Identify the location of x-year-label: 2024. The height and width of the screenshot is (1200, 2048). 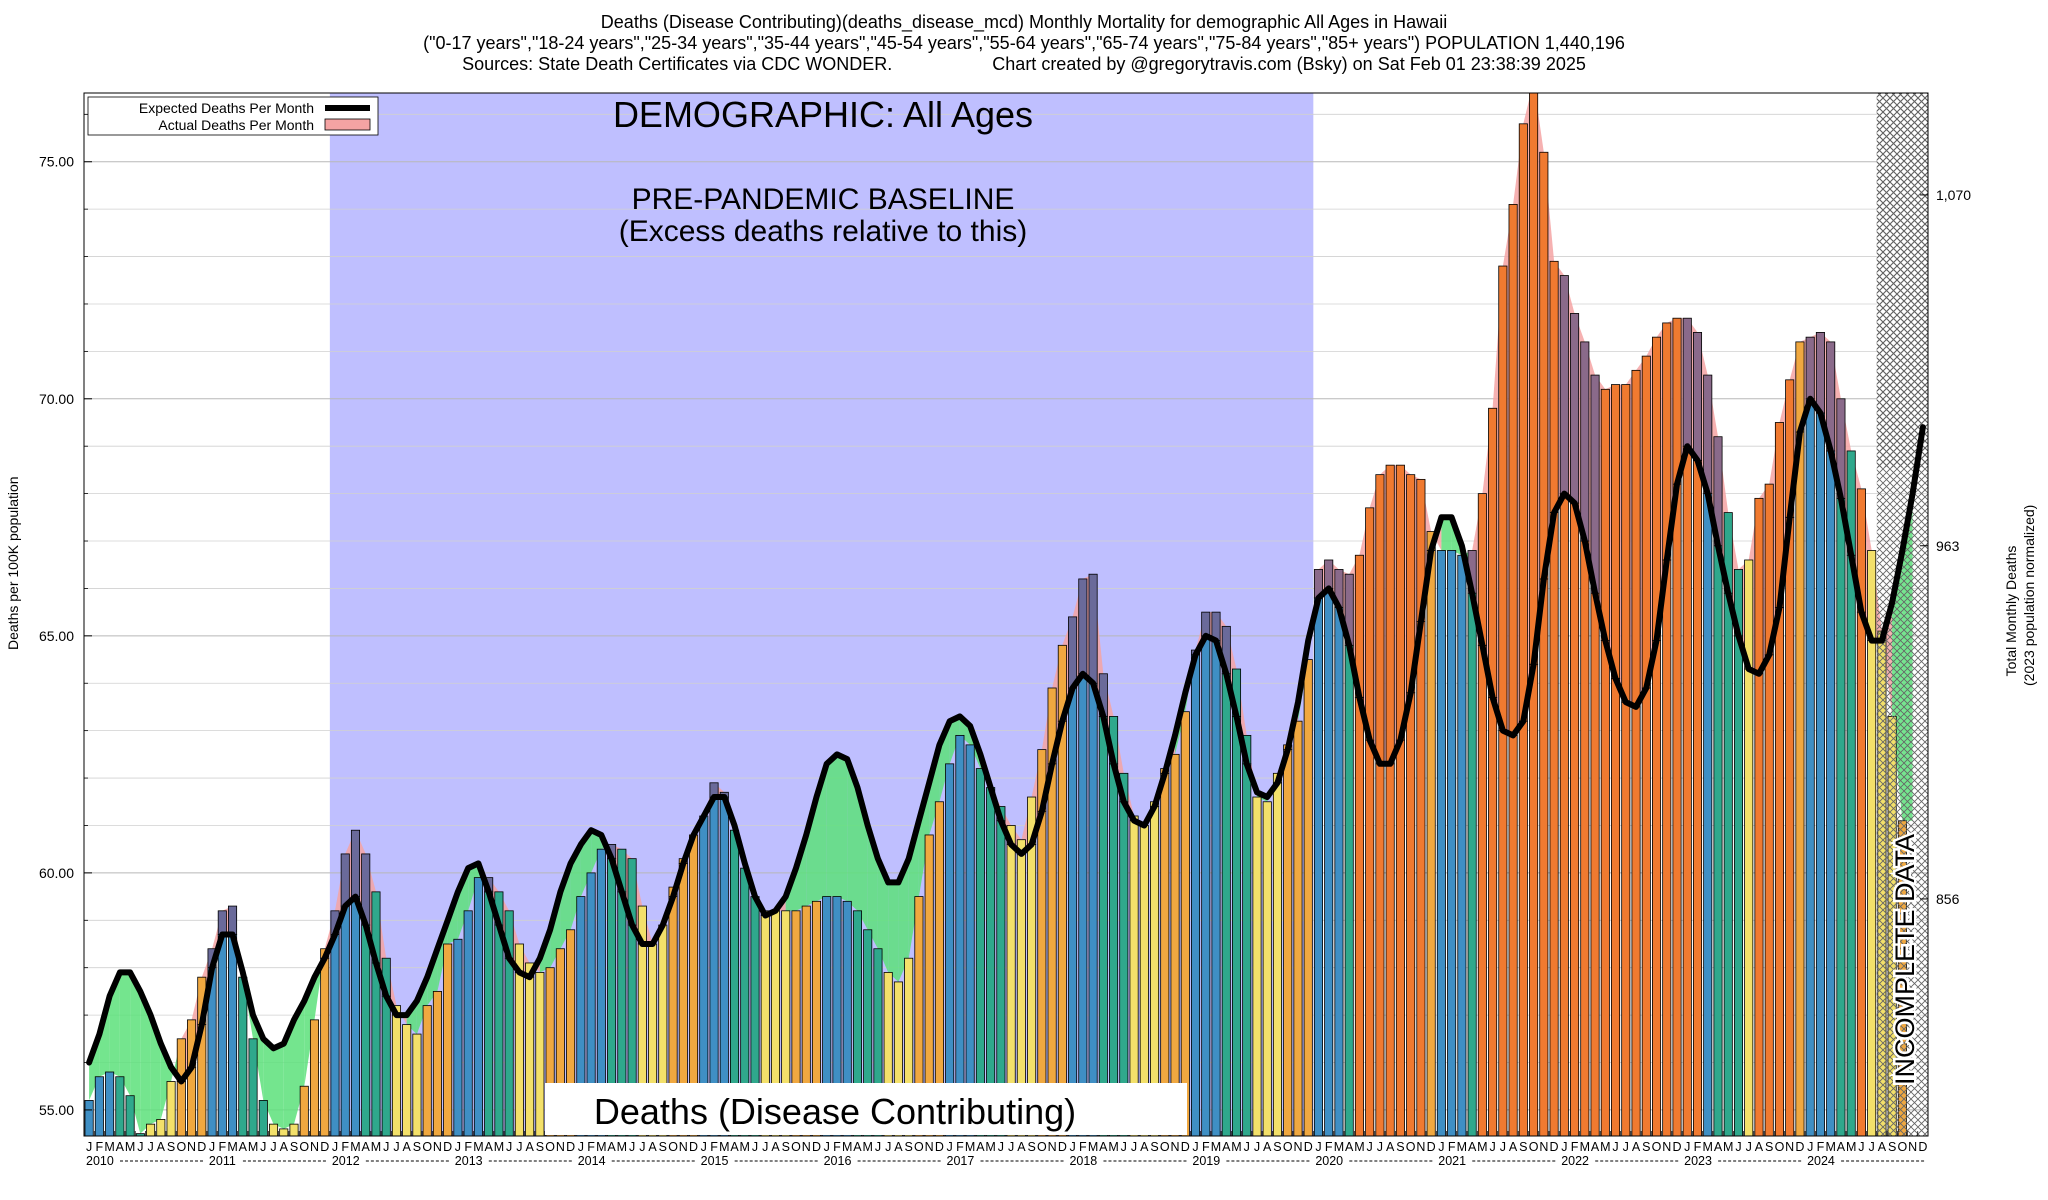
(1821, 1161).